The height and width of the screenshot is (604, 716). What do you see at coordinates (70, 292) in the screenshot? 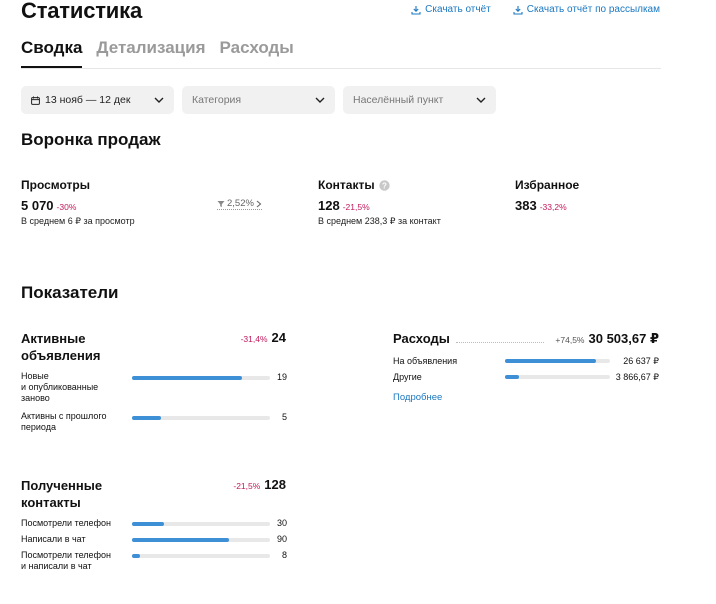
I see `indicators-title: Показатели` at bounding box center [70, 292].